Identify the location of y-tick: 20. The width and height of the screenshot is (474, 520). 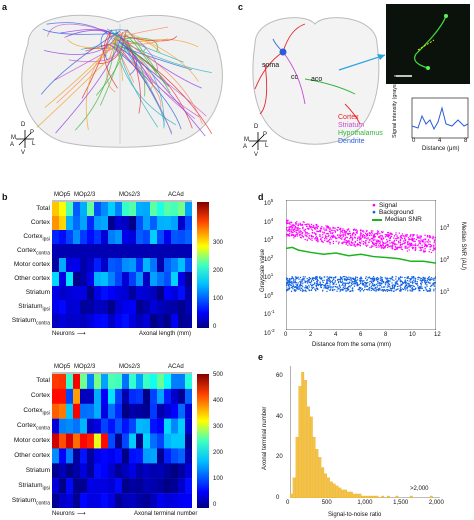
(279, 457).